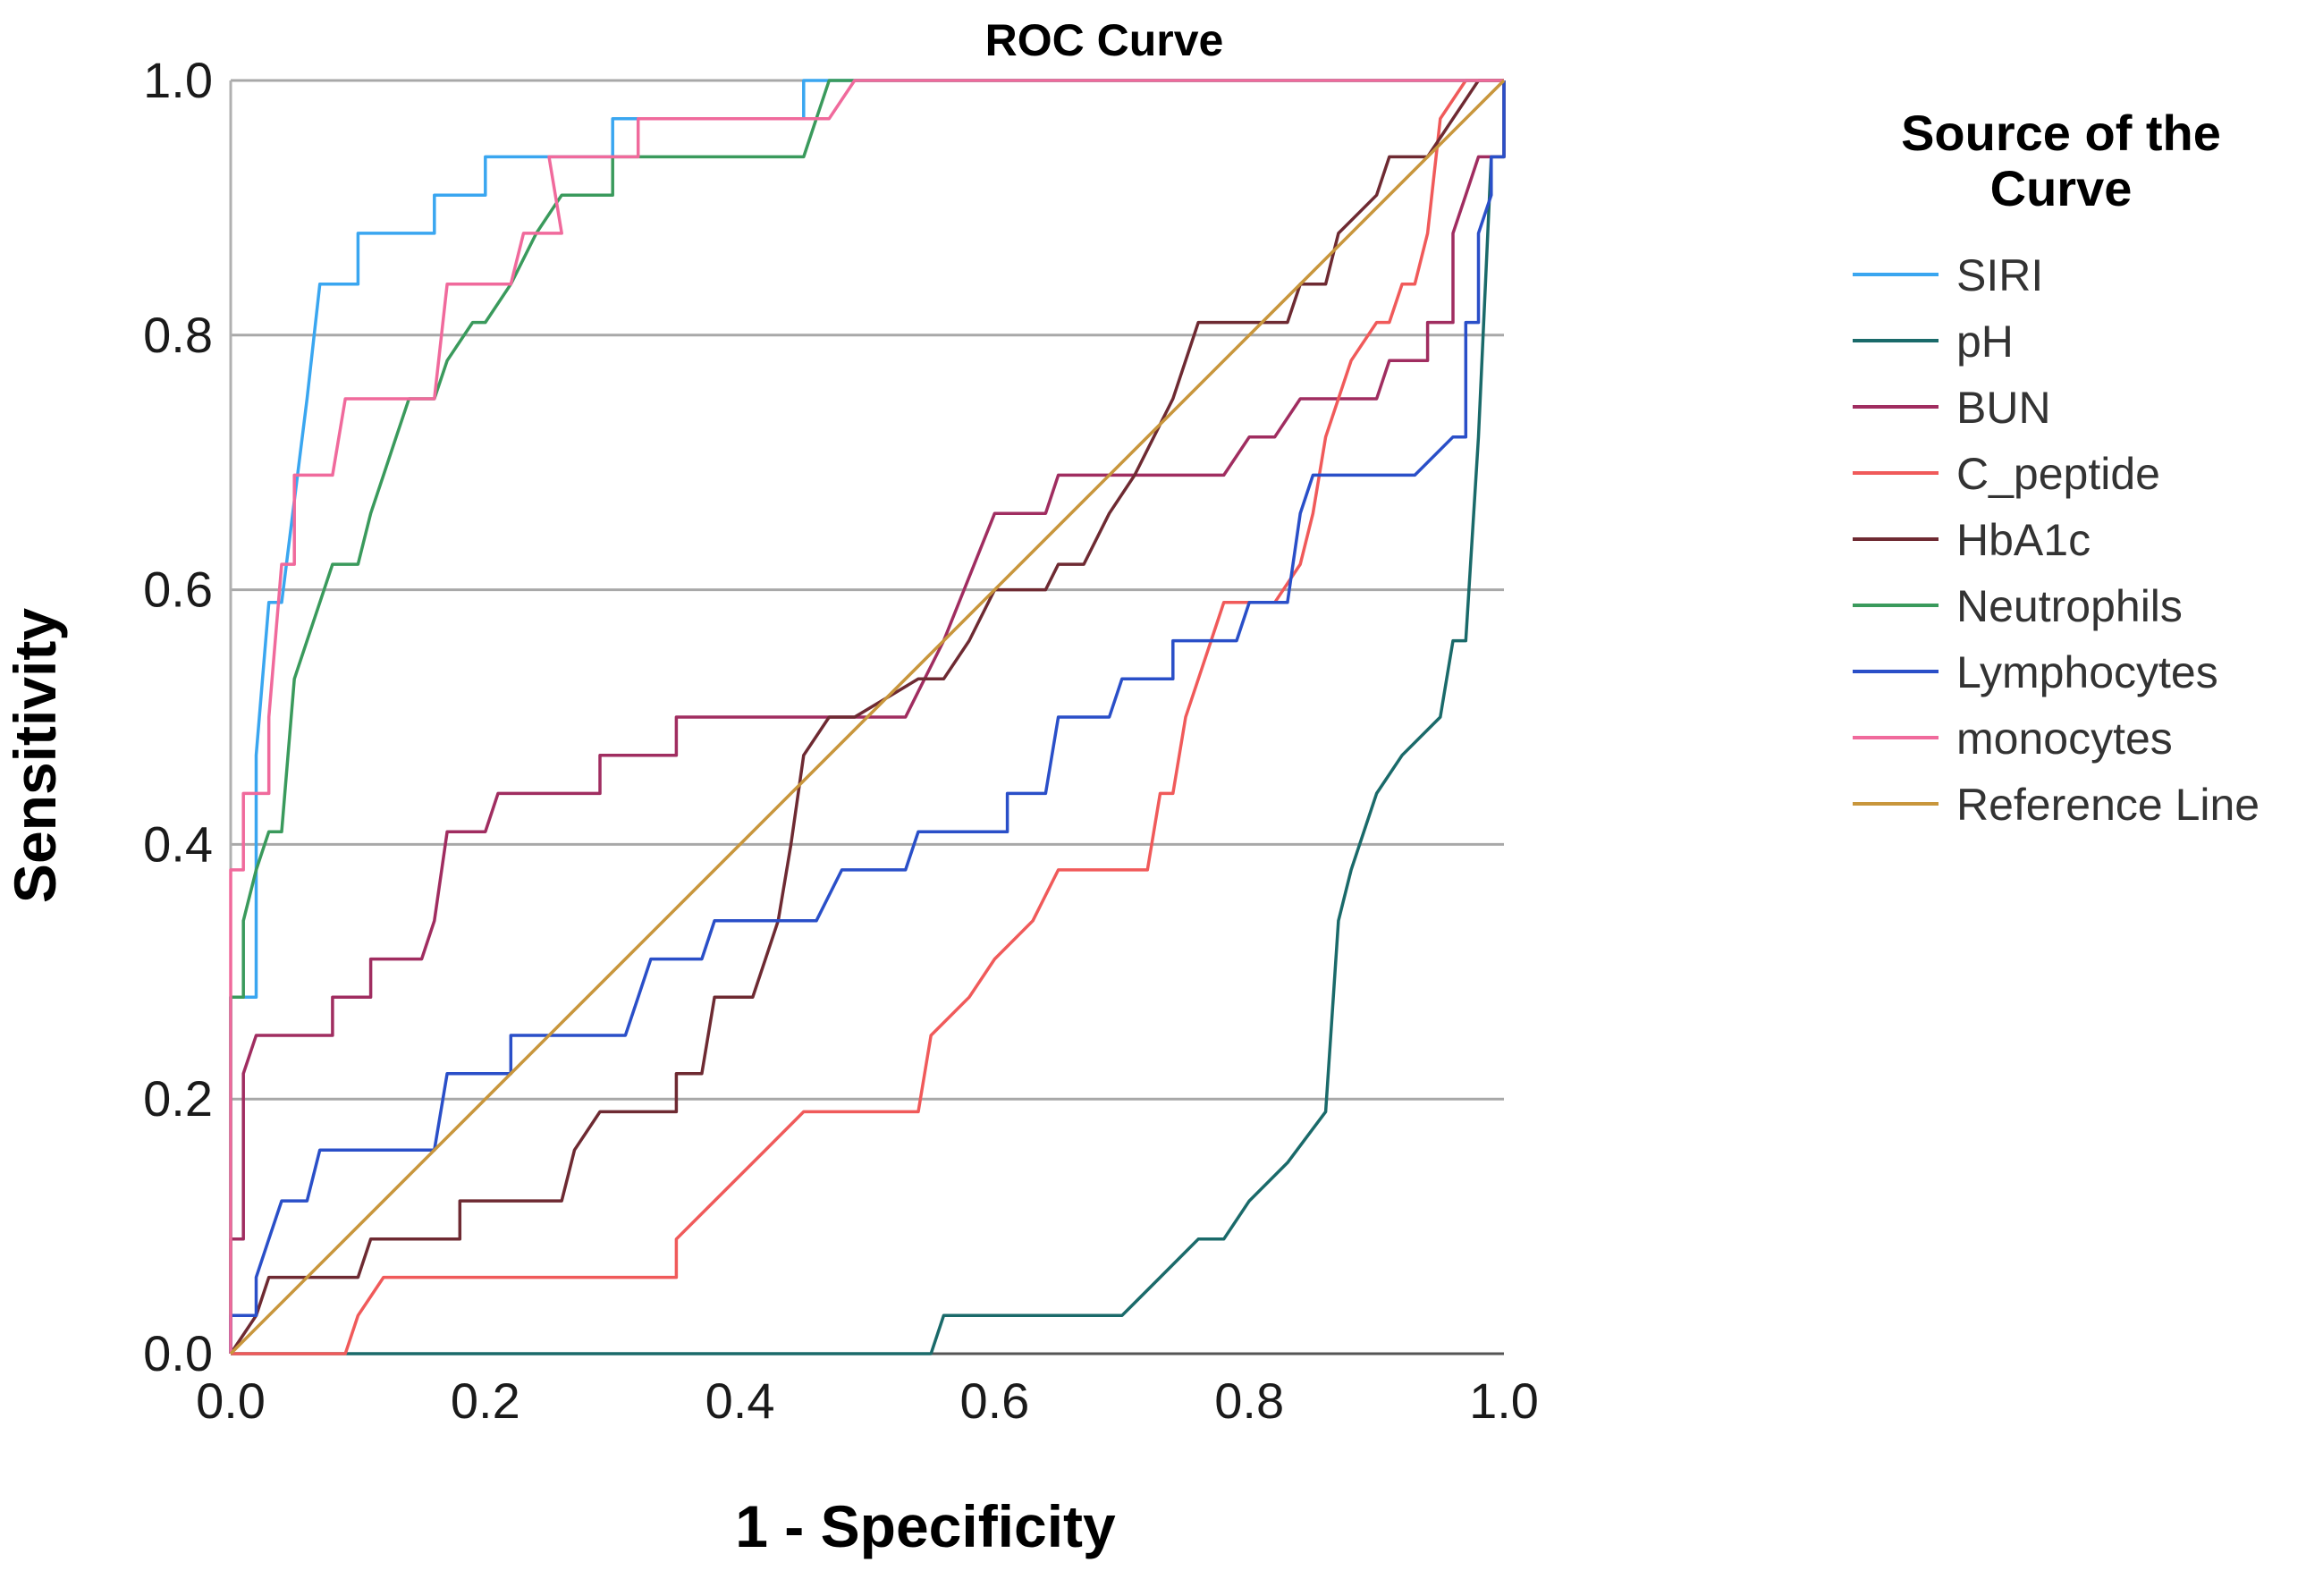 The width and height of the screenshot is (2306, 1596). I want to click on legend-label-bun: BUN, so click(2003, 408).